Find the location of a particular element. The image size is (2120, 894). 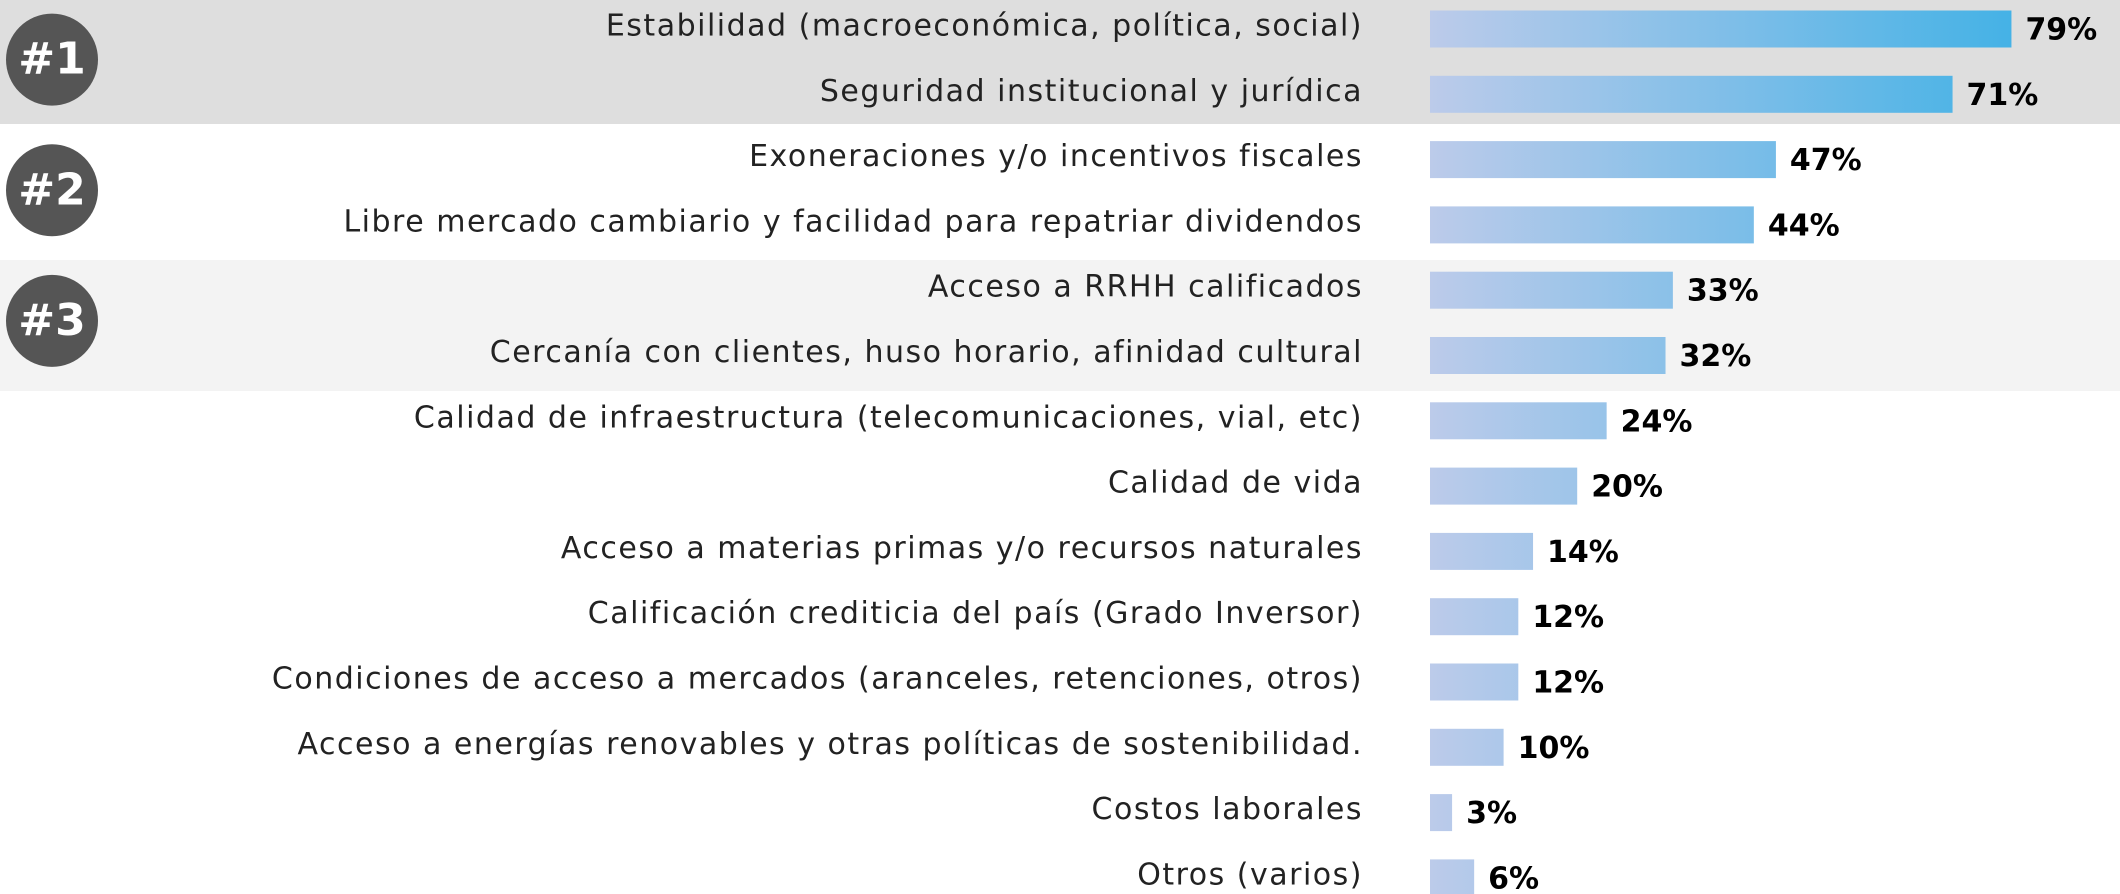

rank-band is located at coordinates (1060, 325).